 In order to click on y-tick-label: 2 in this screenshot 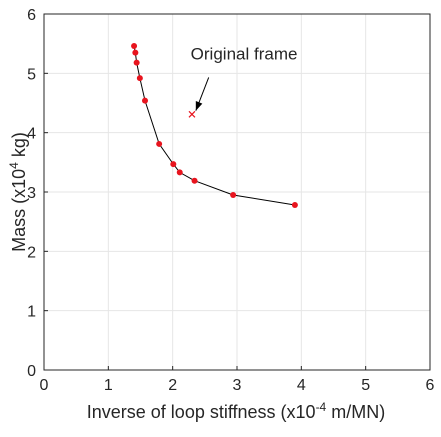, I will do `click(31, 252)`.